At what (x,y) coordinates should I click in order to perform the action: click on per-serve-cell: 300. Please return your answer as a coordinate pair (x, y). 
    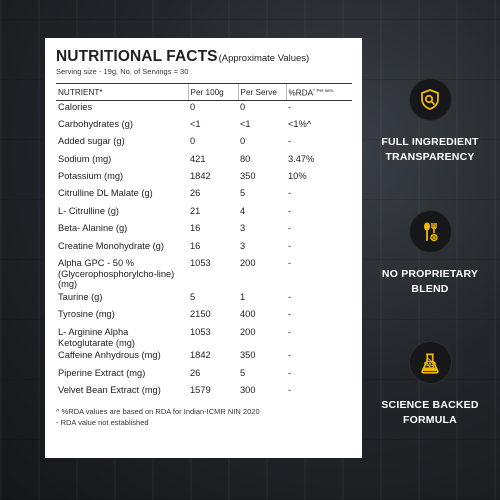
    Looking at the image, I should click on (248, 390).